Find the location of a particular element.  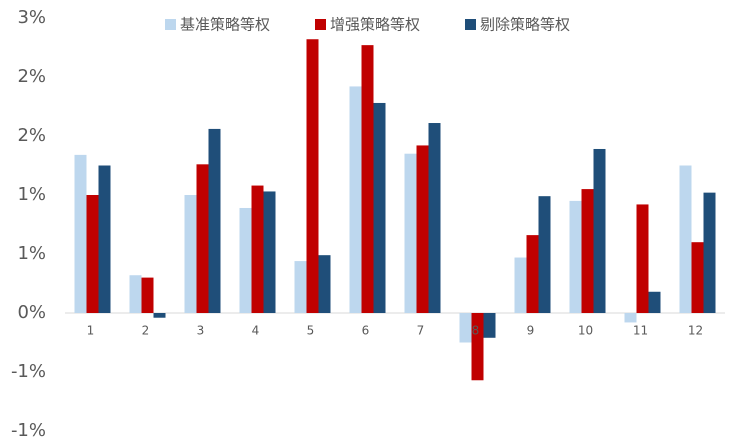

x-tick-label: 4 is located at coordinates (256, 331).